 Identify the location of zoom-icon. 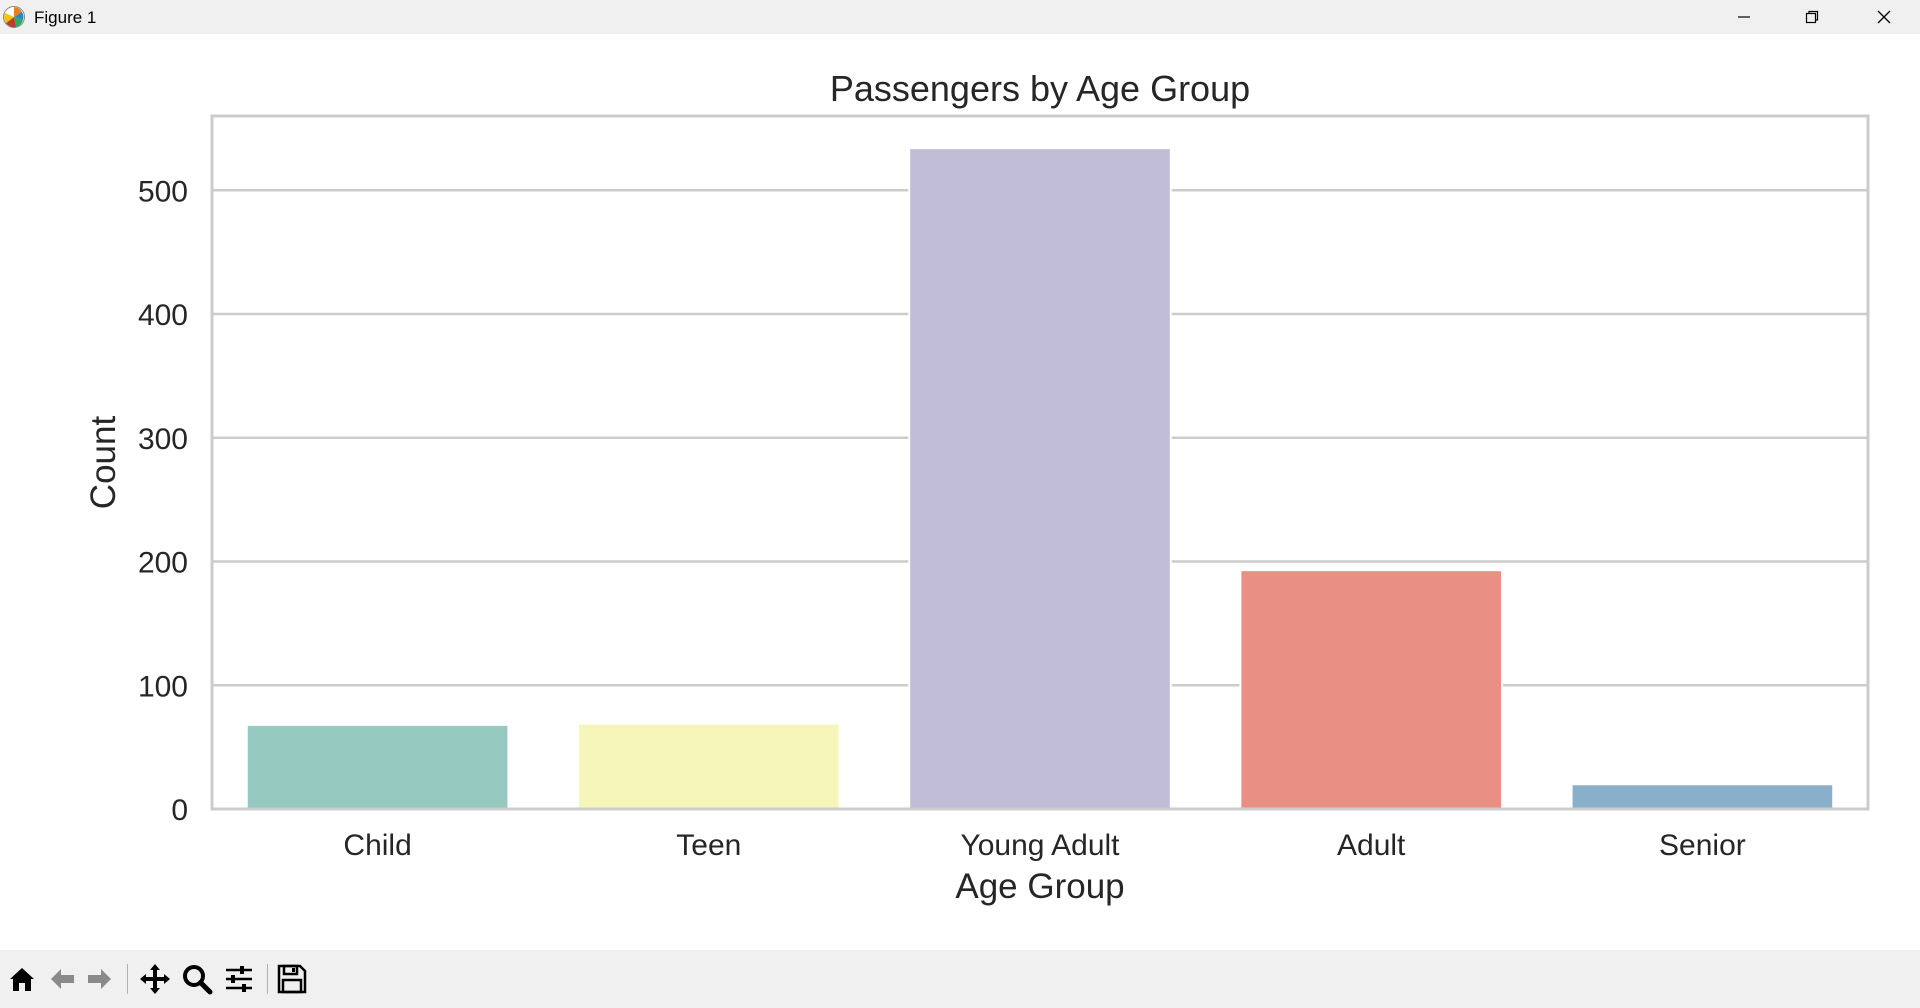
(198, 980).